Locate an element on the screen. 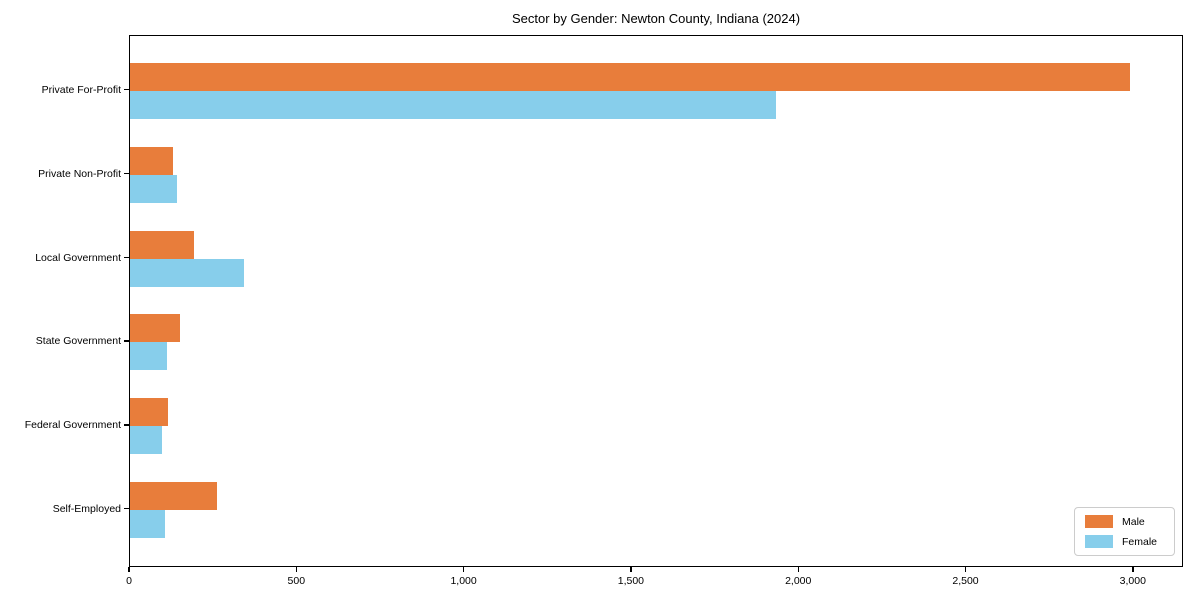  female-series-swatch is located at coordinates (1099, 541).